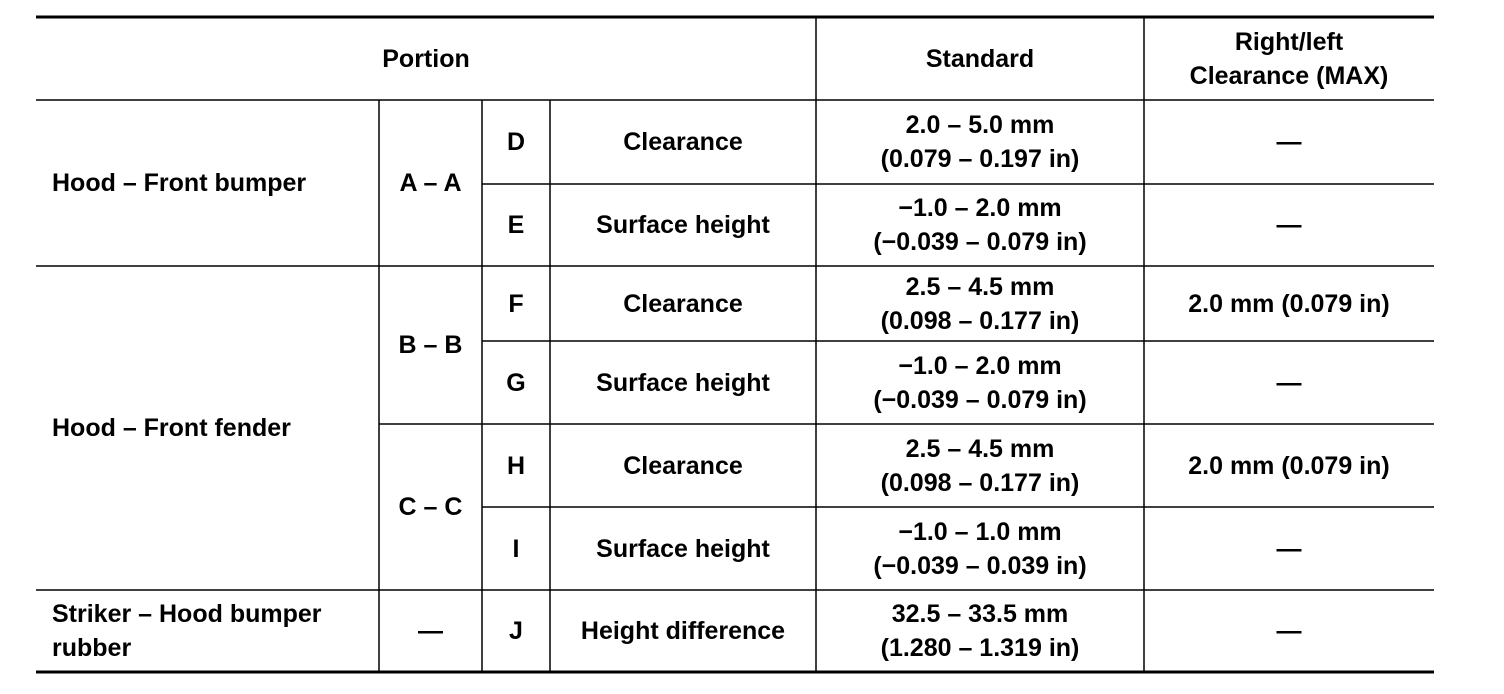  What do you see at coordinates (516, 465) in the screenshot?
I see `letter: H` at bounding box center [516, 465].